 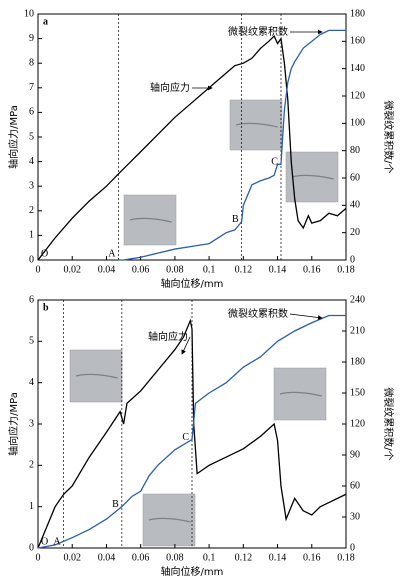 I want to click on y2-tick-label: 30, so click(x=355, y=516).